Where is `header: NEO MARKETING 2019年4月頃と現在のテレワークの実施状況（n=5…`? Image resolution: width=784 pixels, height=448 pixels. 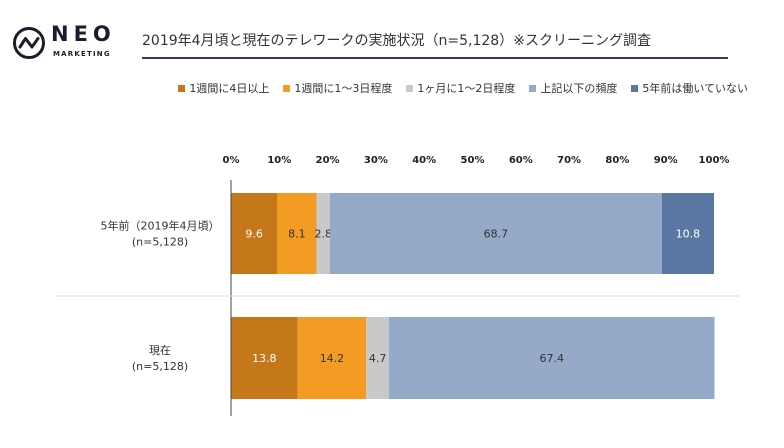
header: NEO MARKETING 2019年4月頃と現在のテレワークの実施状況（n=5… is located at coordinates (392, 31).